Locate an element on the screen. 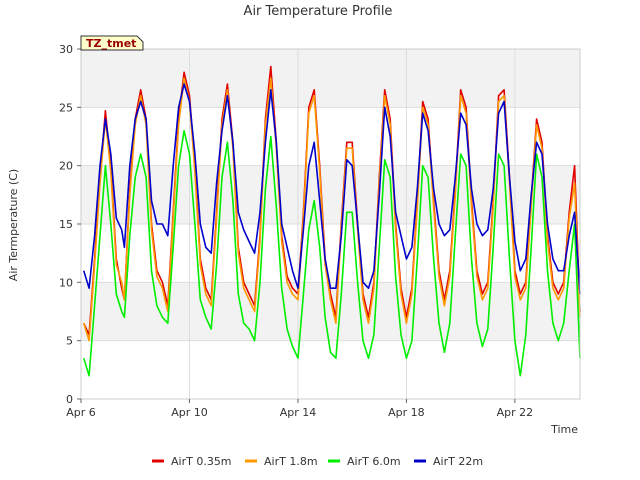  y-tick-label: 20 is located at coordinates (66, 166).